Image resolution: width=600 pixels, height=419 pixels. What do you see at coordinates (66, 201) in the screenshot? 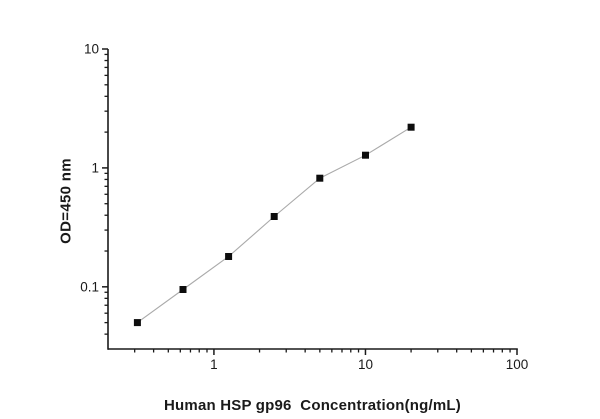
I see `y-axis-title: OD=450 nm` at bounding box center [66, 201].